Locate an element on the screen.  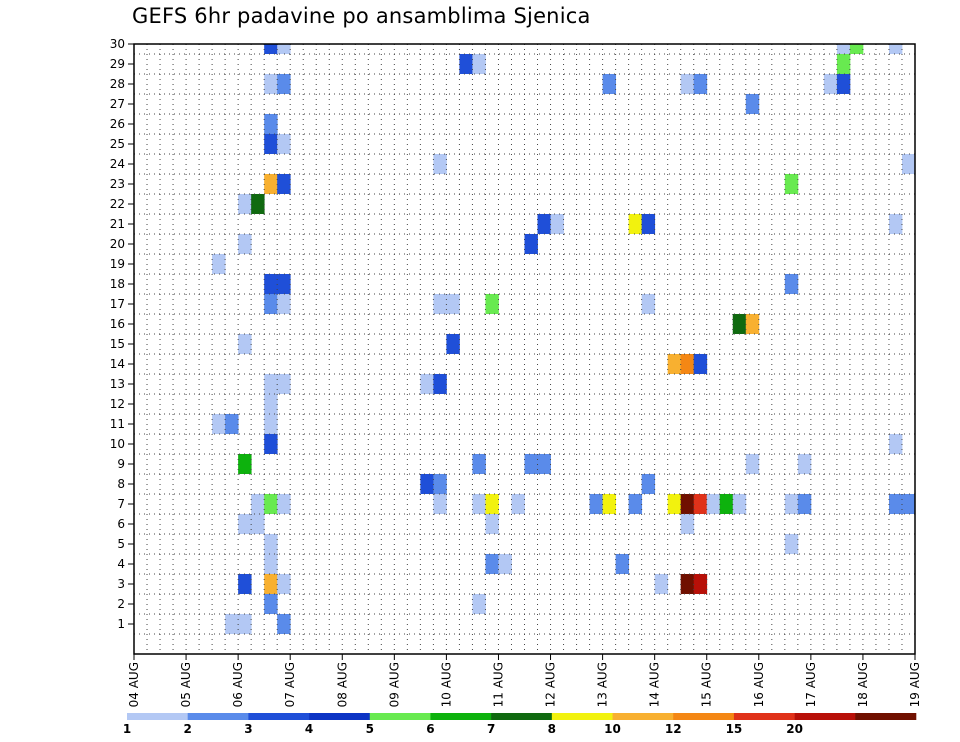
y-tick-label: 24 is located at coordinates (117, 164).